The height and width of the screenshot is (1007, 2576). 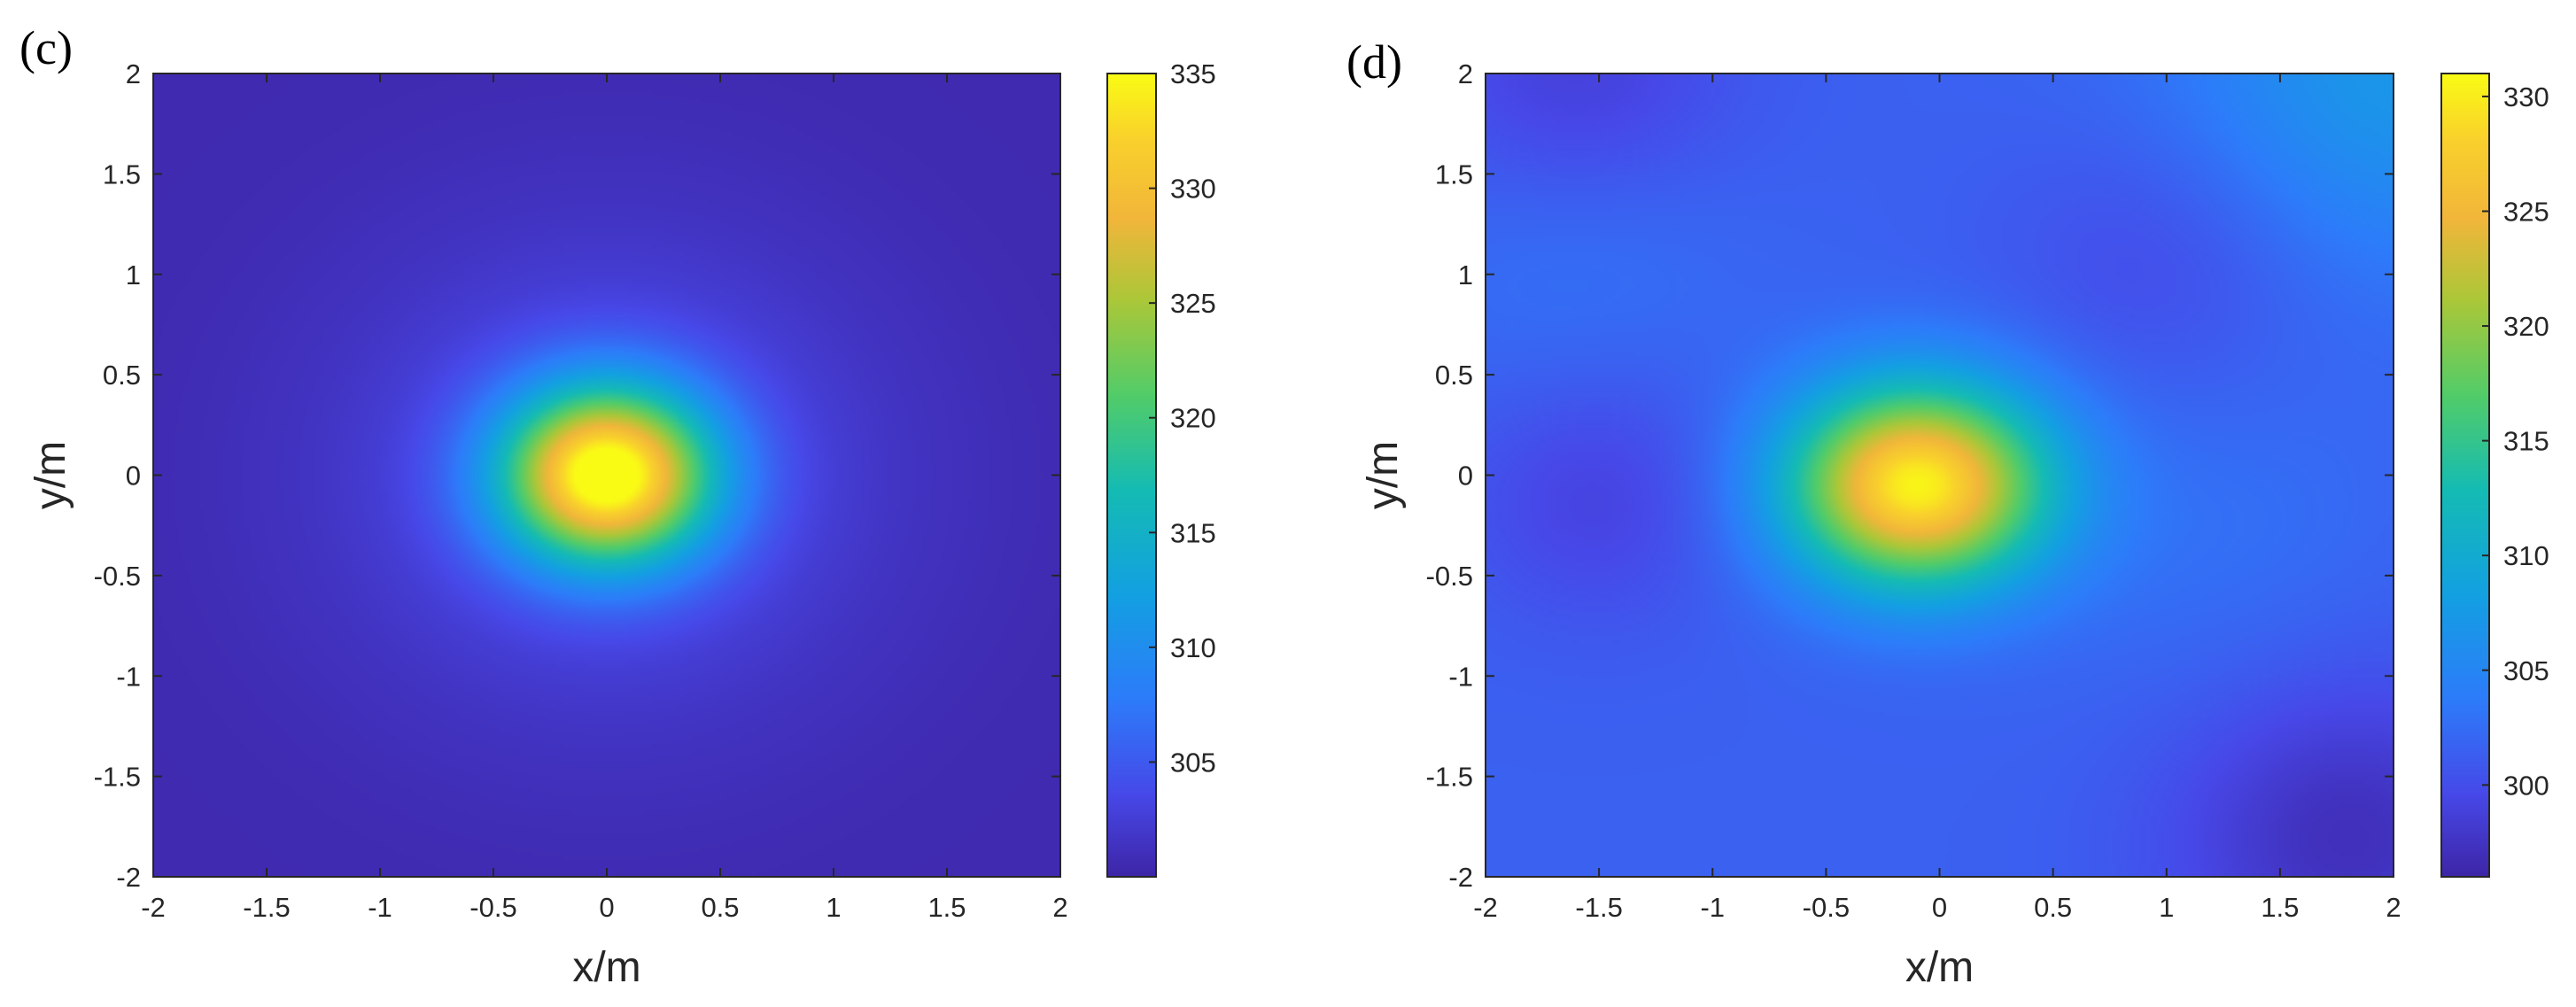 What do you see at coordinates (1374, 62) in the screenshot?
I see `panel-label: (d)` at bounding box center [1374, 62].